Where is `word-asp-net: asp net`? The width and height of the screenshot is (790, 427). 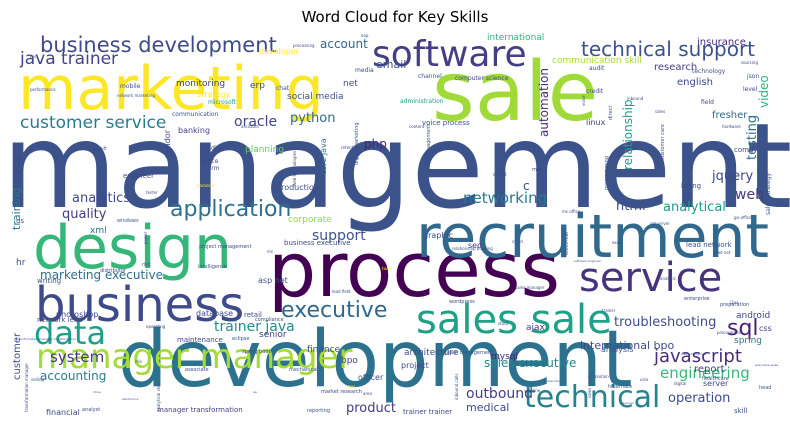
word-asp-net: asp net is located at coordinates (273, 280).